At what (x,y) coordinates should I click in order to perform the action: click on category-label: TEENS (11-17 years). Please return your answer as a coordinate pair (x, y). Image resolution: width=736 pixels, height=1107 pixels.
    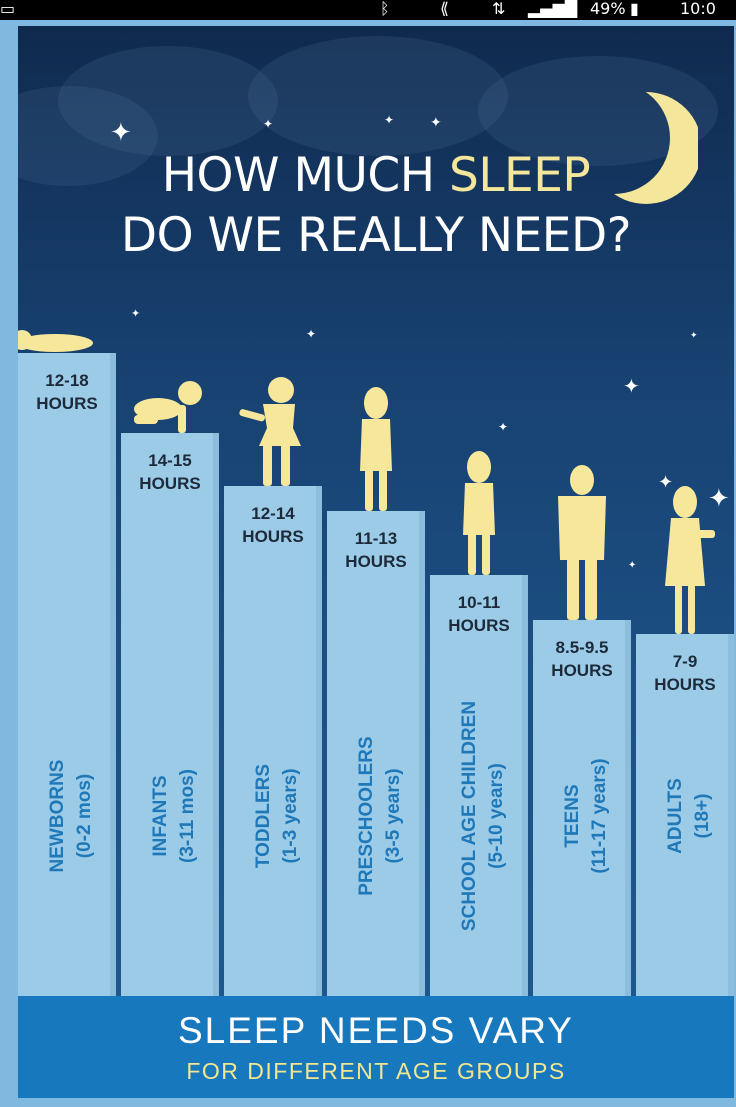
    Looking at the image, I should click on (586, 815).